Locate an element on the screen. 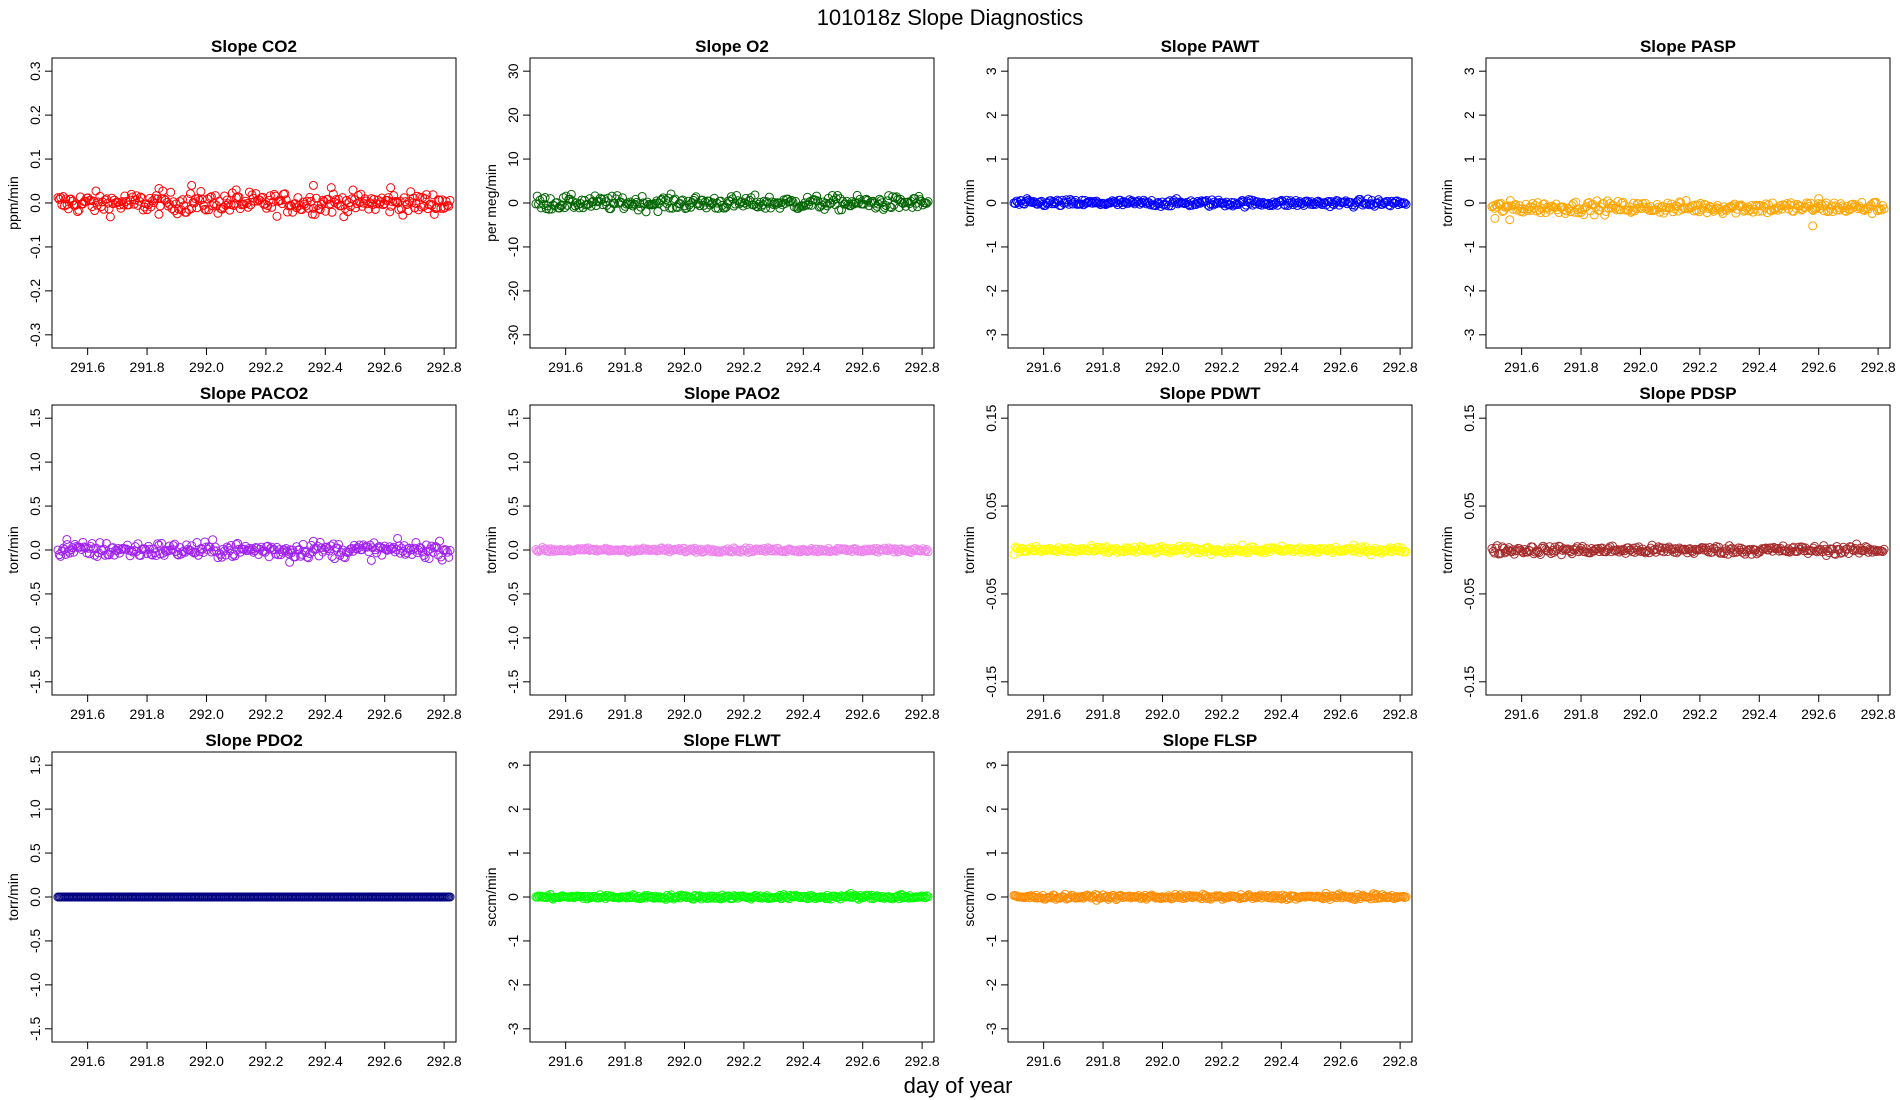  y-tick-label: -10 is located at coordinates (513, 247).